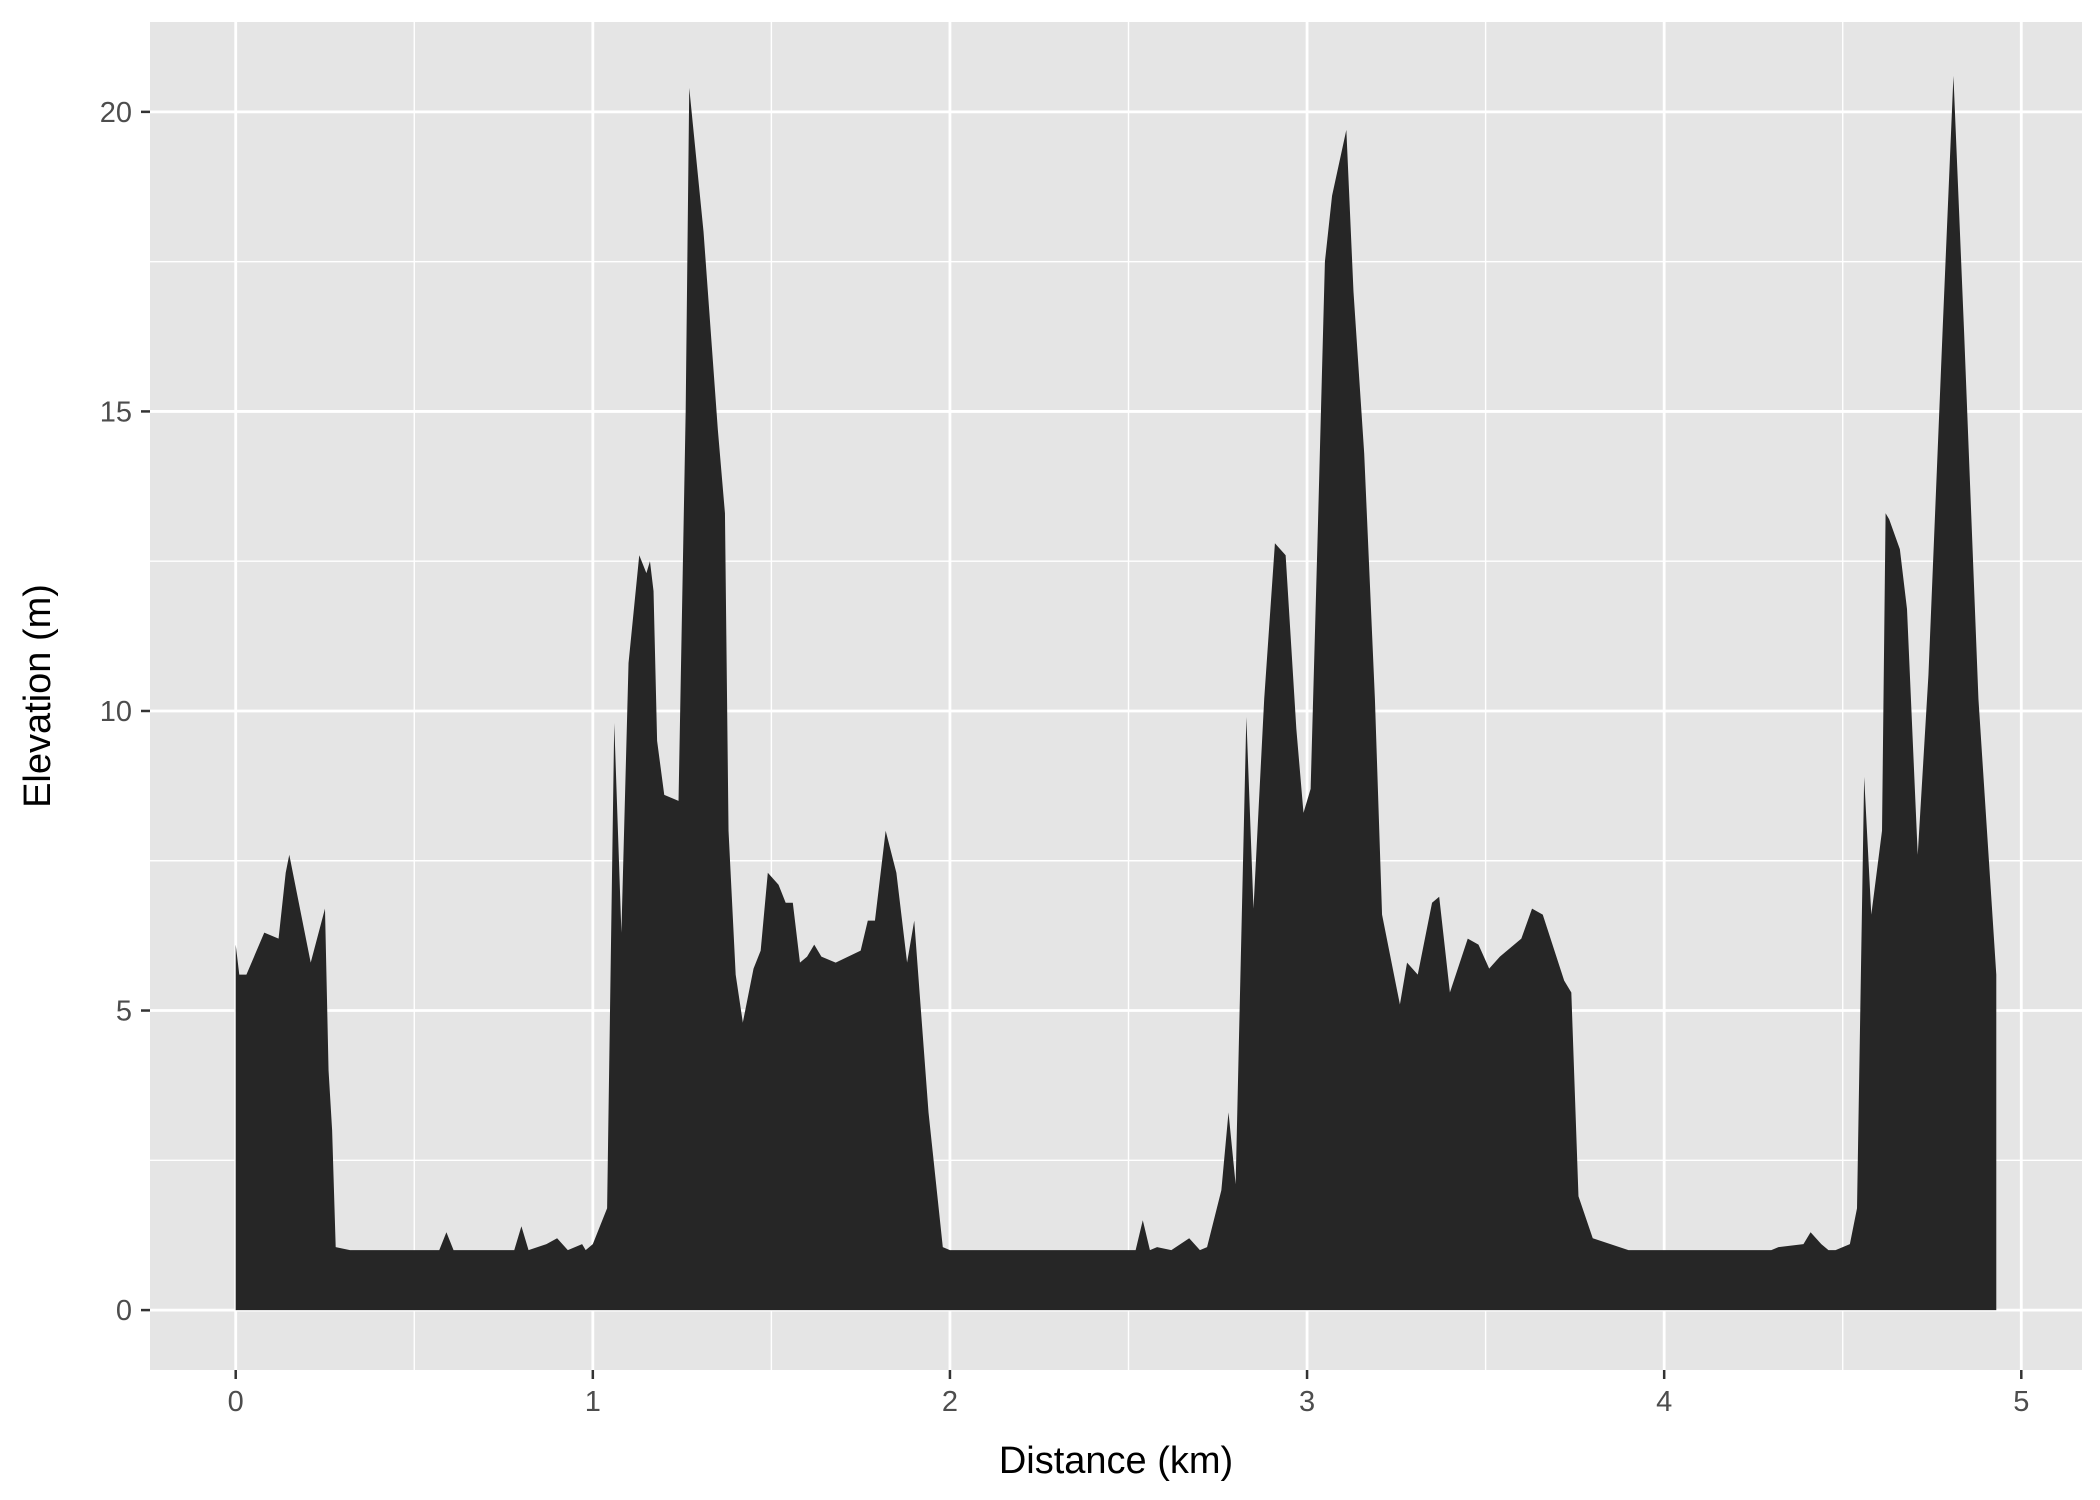 The image size is (2100, 1500). Describe the element at coordinates (38, 696) in the screenshot. I see `y-axis-title: Elevation (m)` at that location.